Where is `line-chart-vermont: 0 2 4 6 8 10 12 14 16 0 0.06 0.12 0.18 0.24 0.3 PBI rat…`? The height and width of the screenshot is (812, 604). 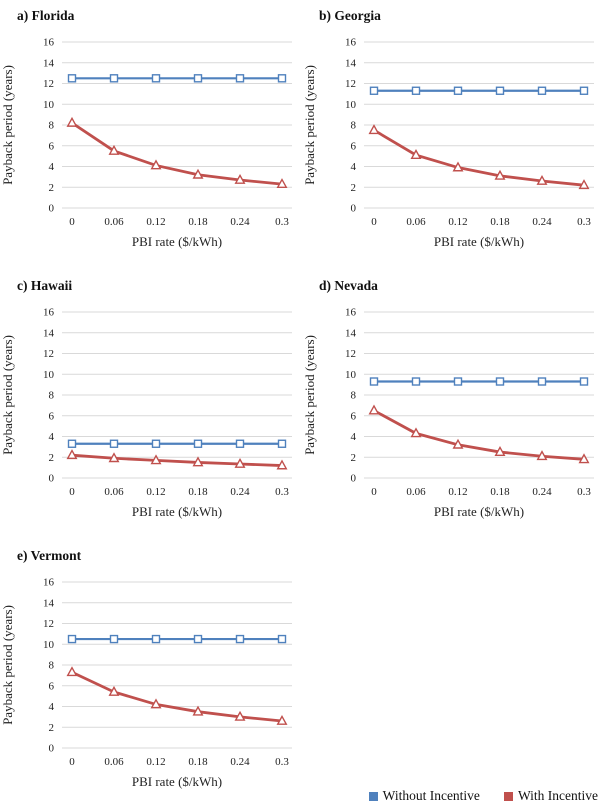 line-chart-vermont: 0 2 4 6 8 10 12 14 16 0 0.06 0.12 0.18 0.24 0.3 PBI rat… is located at coordinates (146, 683).